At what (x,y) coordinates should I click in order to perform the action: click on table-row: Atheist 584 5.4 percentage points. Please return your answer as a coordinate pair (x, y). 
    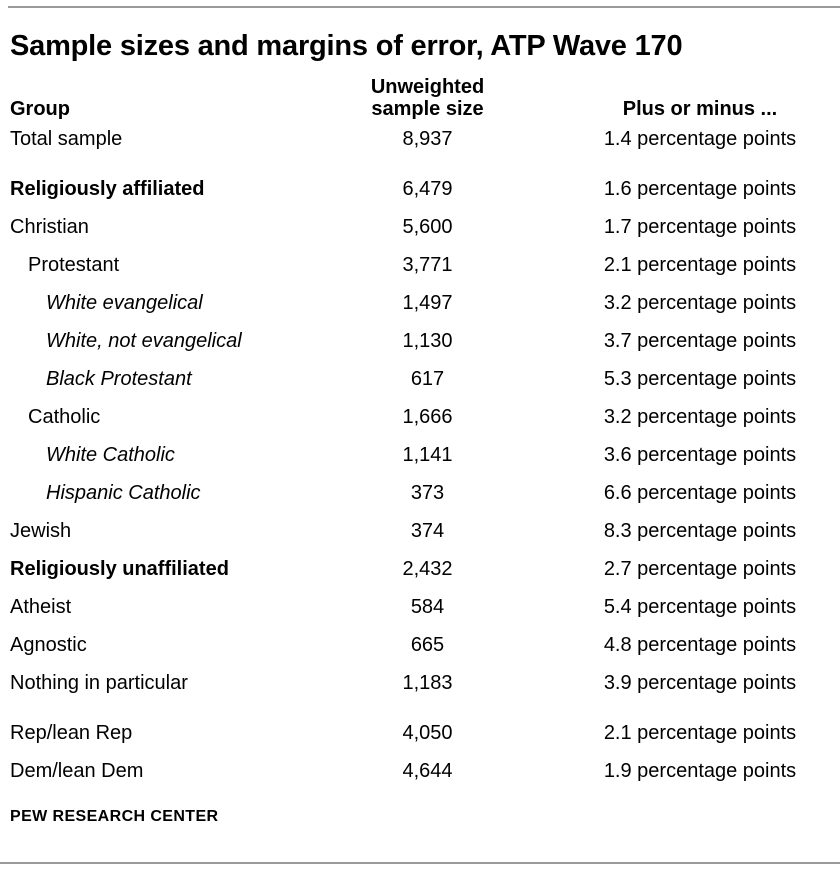
    Looking at the image, I should click on (425, 607).